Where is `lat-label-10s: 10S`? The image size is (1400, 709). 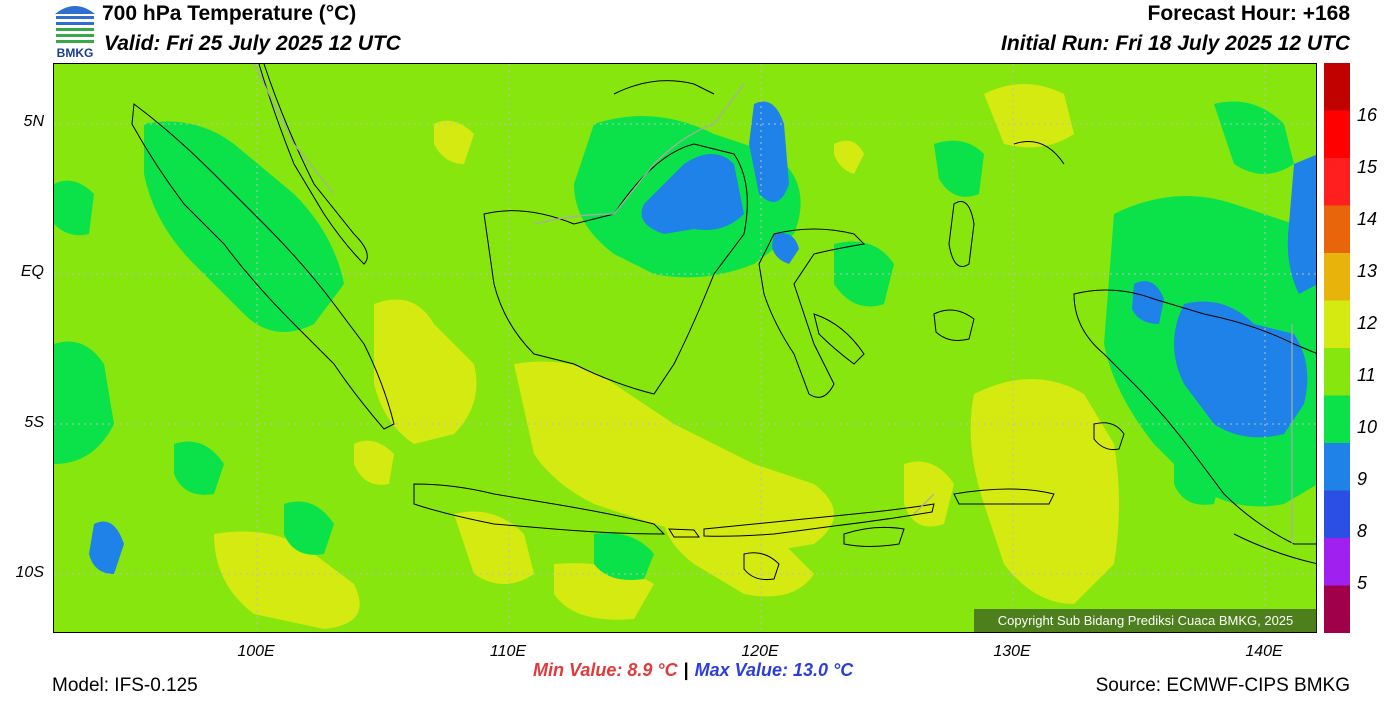
lat-label-10s: 10S is located at coordinates (29, 572).